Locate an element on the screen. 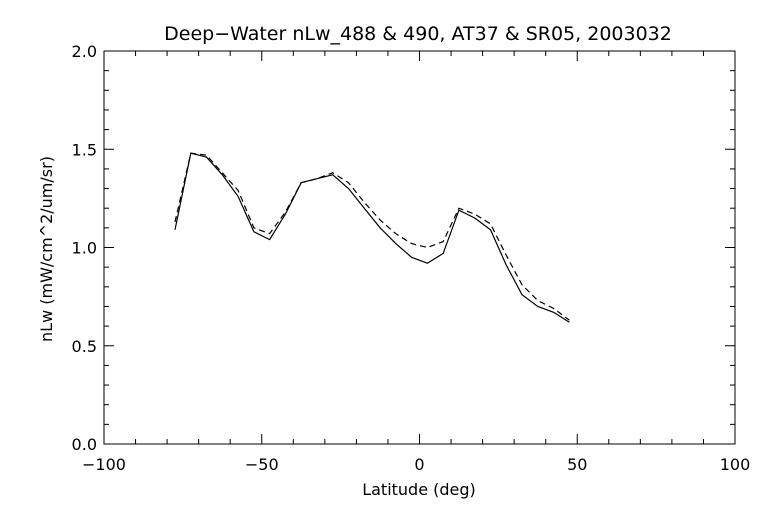 This screenshot has width=768, height=512. x-tick-label: 50 is located at coordinates (577, 464).